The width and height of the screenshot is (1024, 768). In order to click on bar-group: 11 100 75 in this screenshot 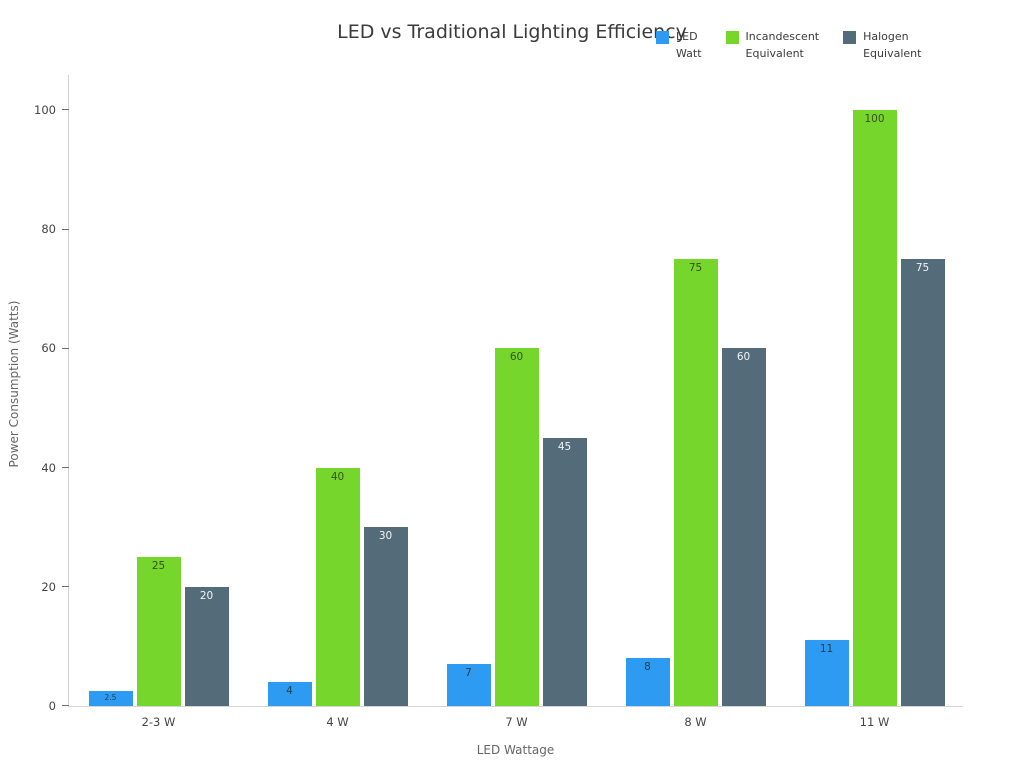, I will do `click(874, 390)`.